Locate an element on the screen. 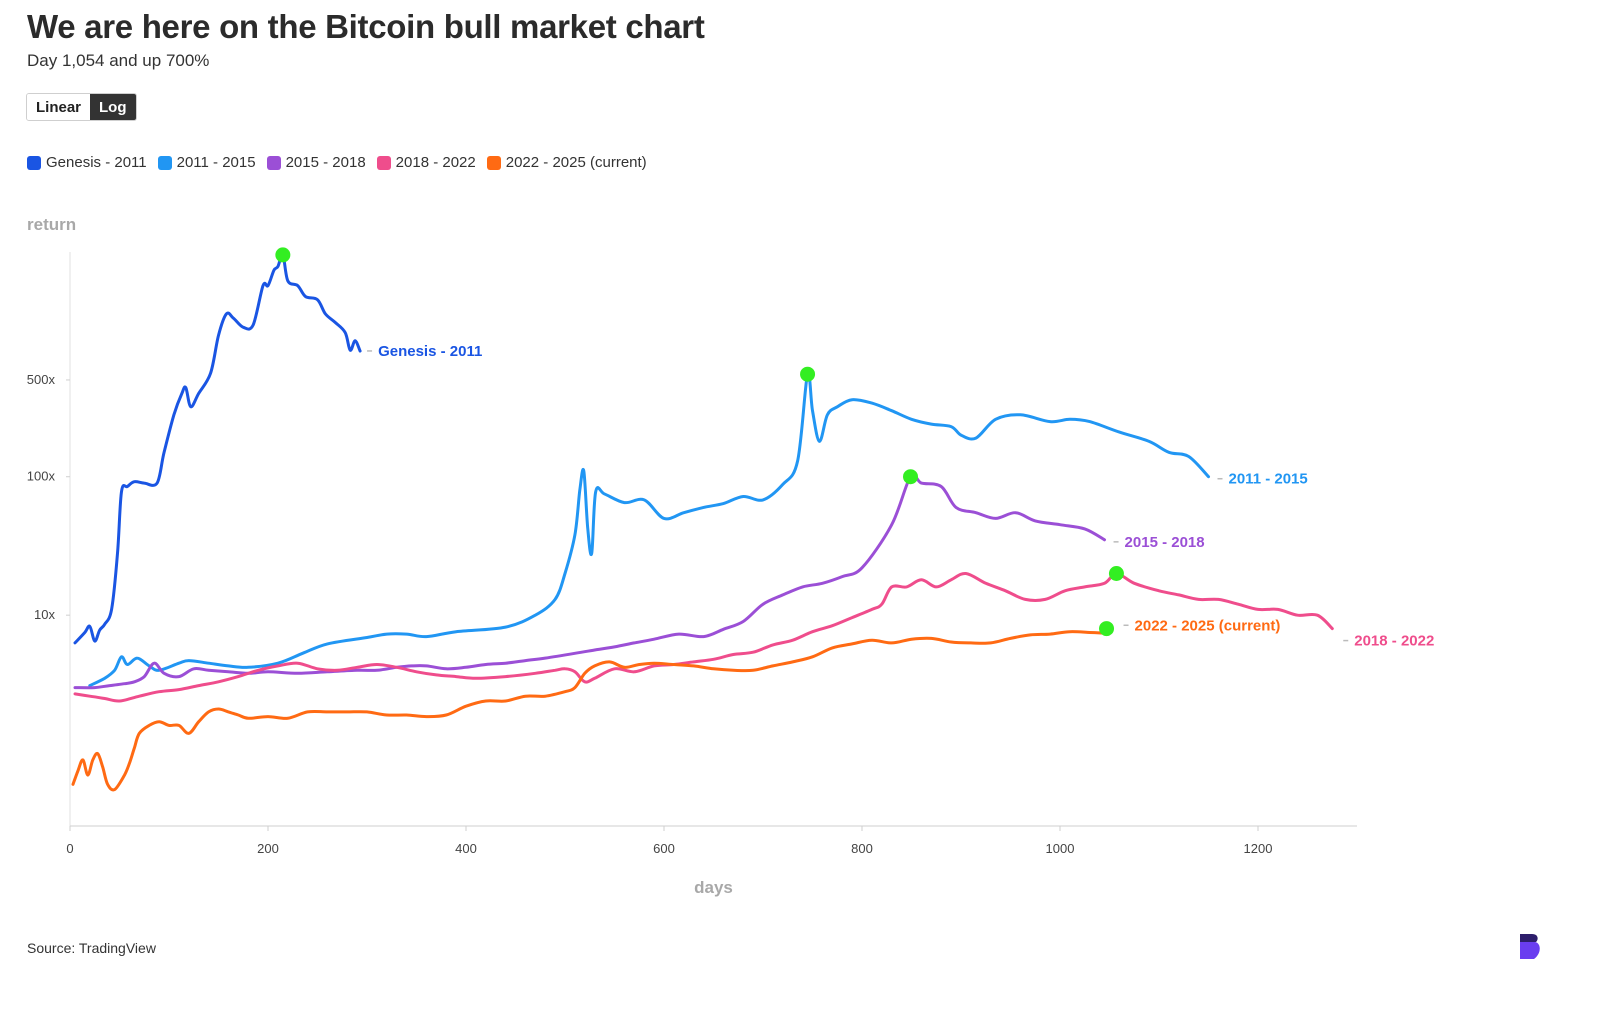 The width and height of the screenshot is (1600, 1009). x-tick-label: 200 is located at coordinates (268, 848).